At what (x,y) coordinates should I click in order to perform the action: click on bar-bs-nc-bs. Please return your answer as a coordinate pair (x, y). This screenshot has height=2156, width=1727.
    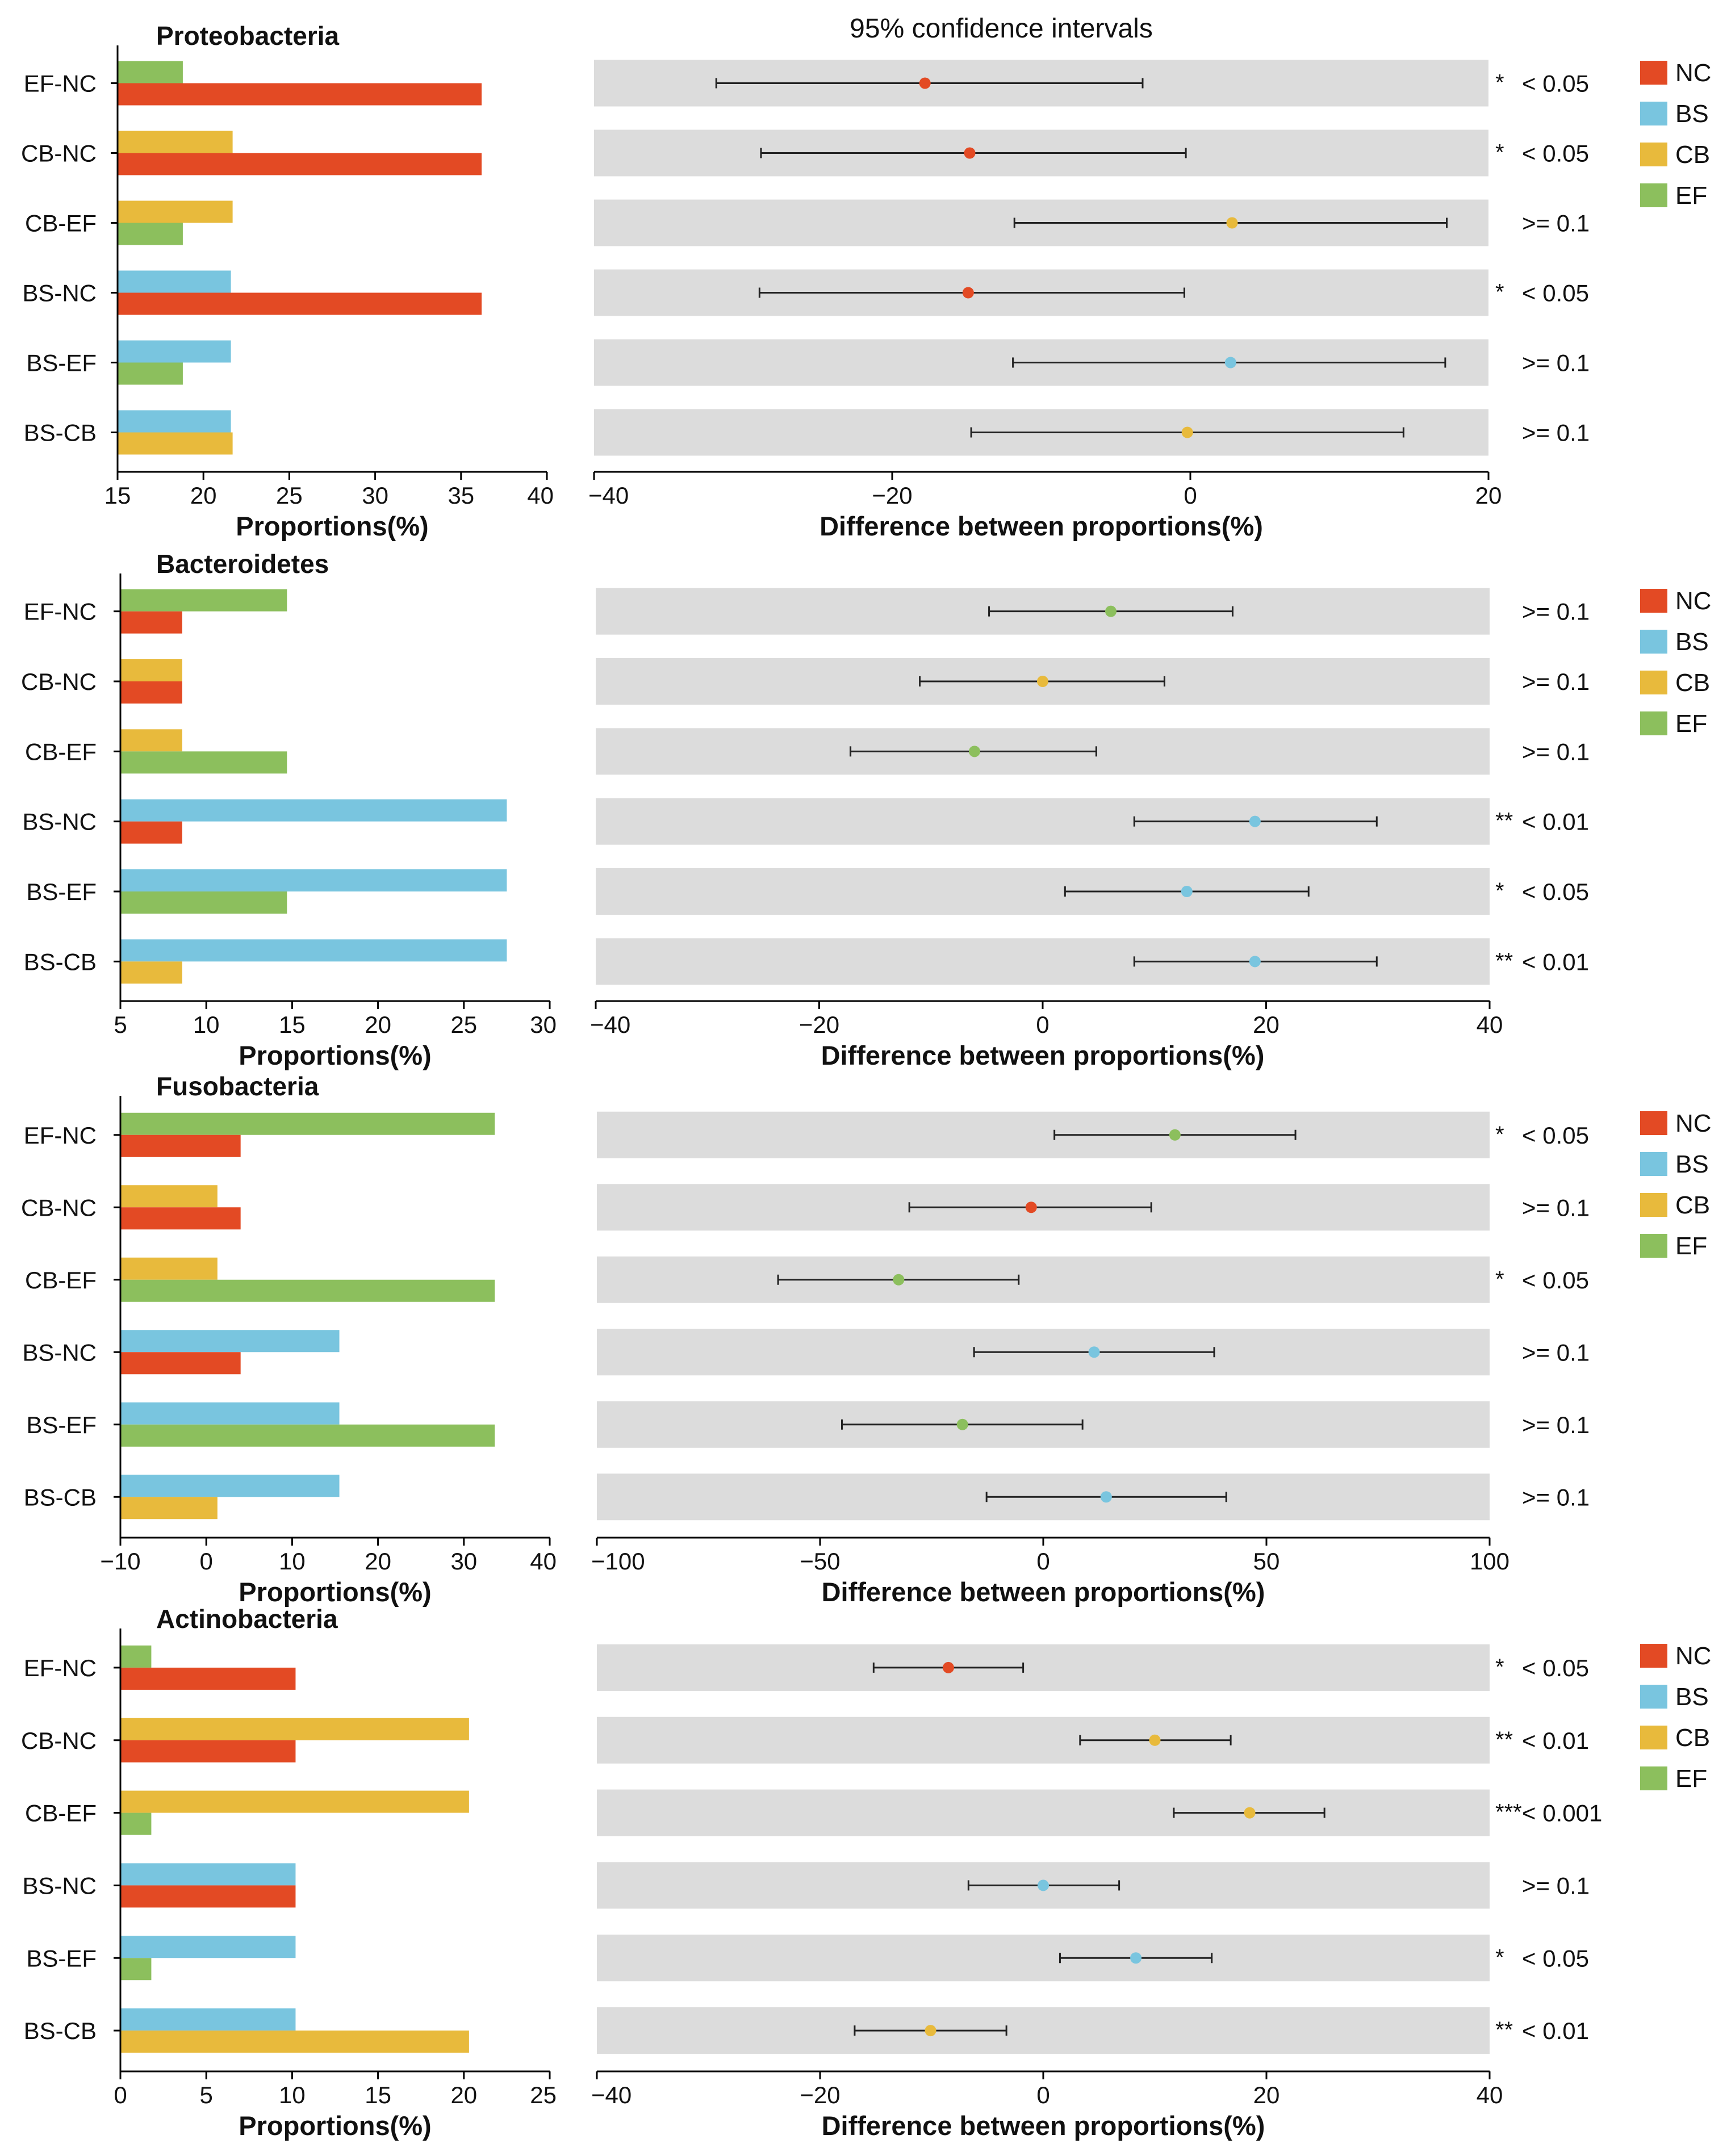
    Looking at the image, I should click on (313, 810).